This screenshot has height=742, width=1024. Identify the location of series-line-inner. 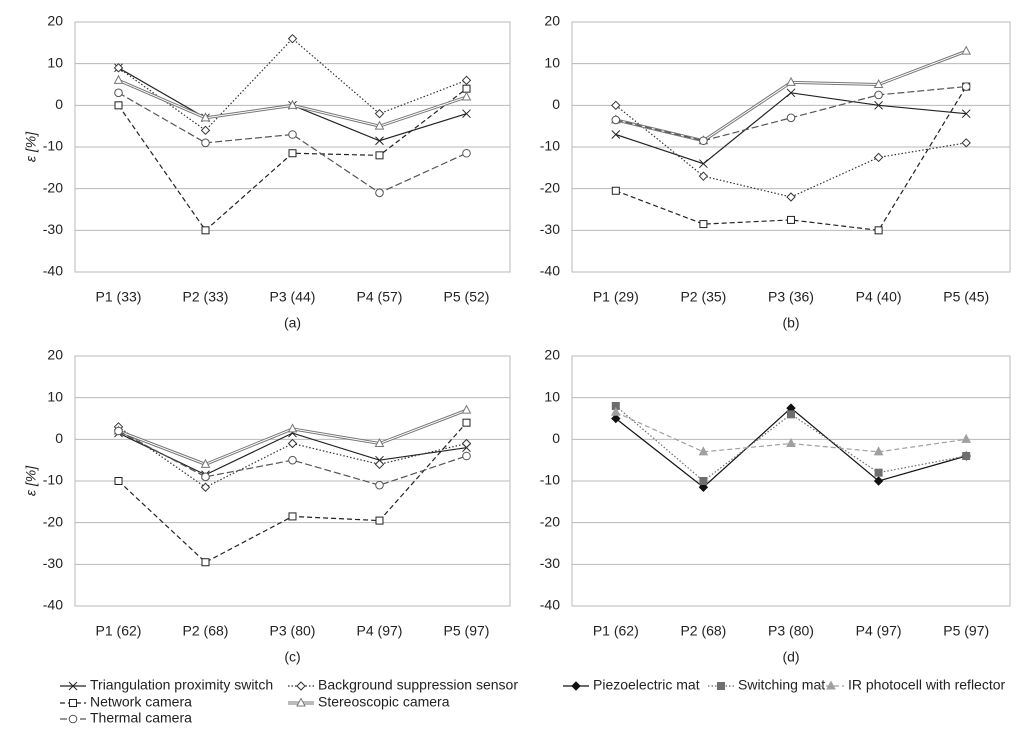
(791, 96).